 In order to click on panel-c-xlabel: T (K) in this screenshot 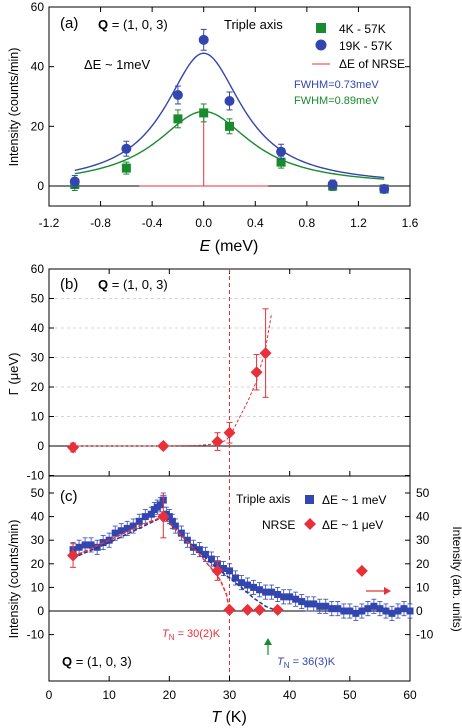, I will do `click(229, 717)`.